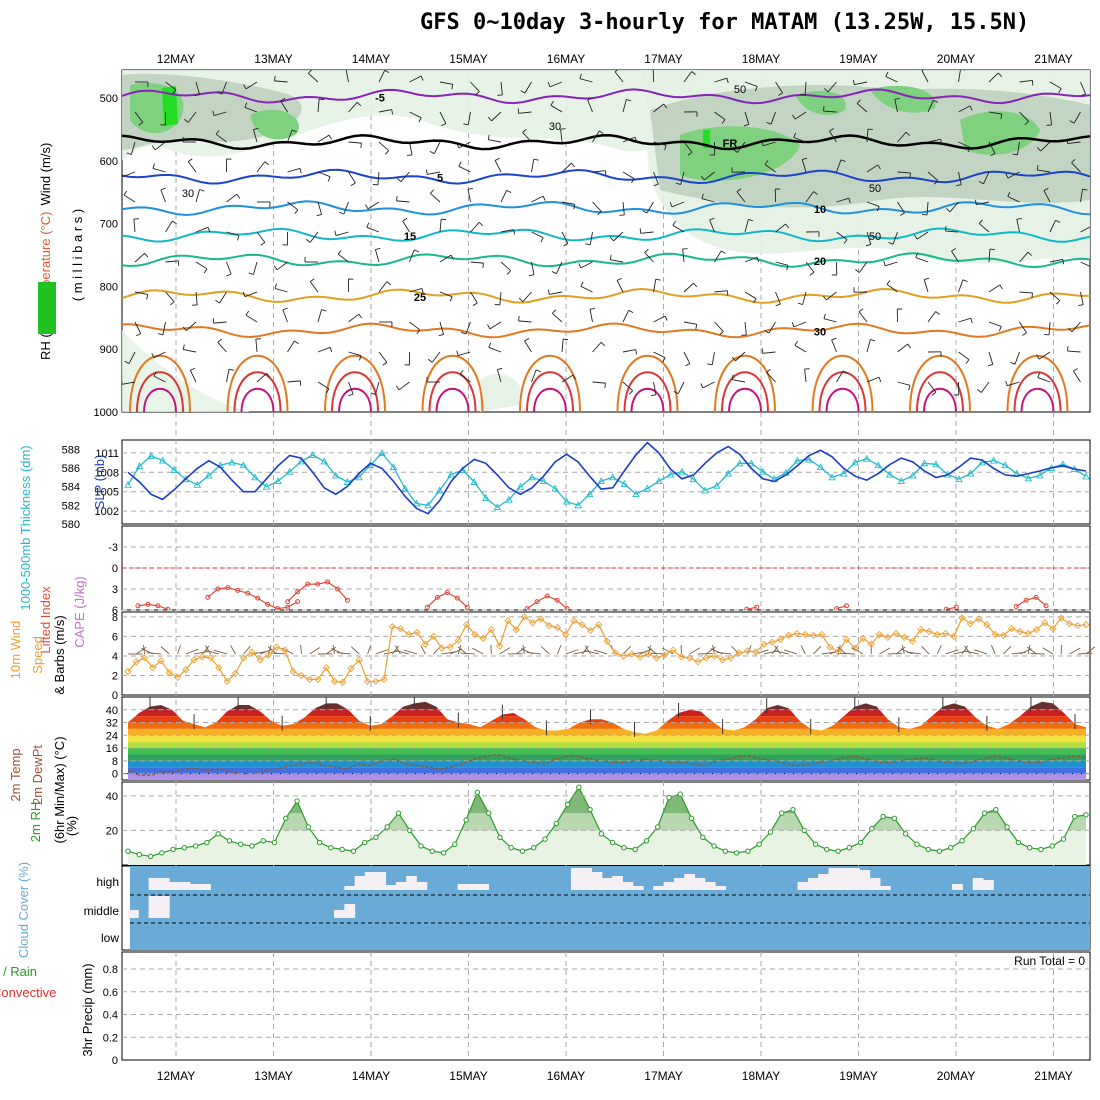  I want to click on temp-band, so click(607, 751).